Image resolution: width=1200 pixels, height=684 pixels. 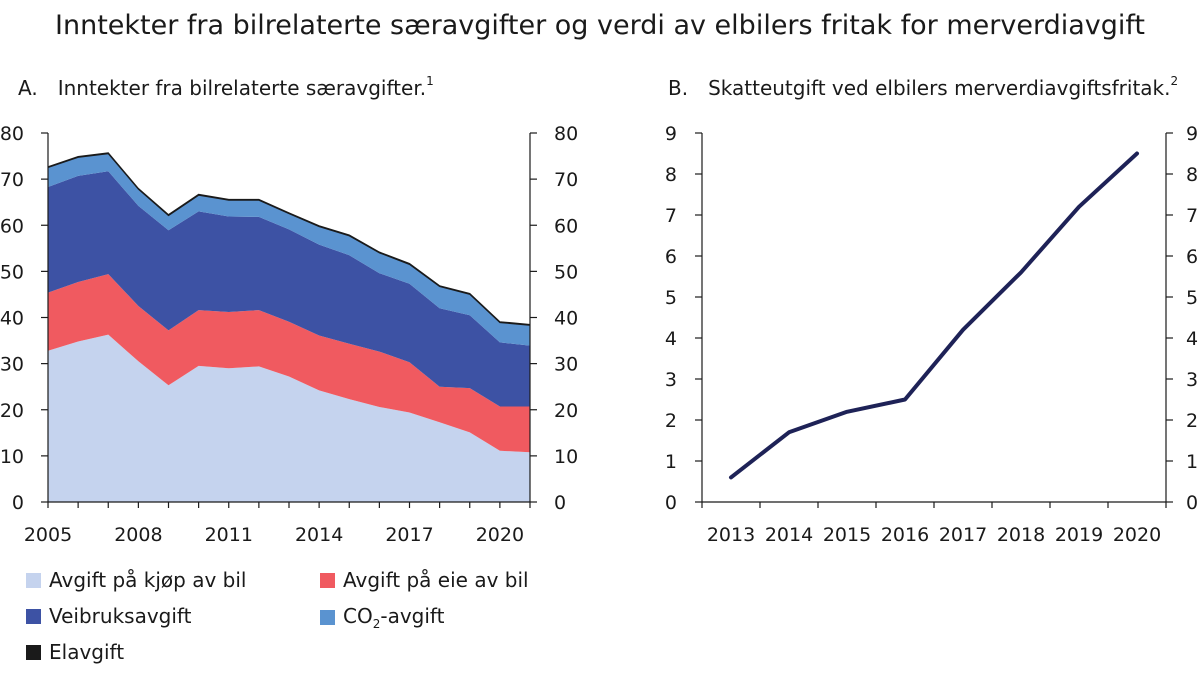 I want to click on area-vei, so click(x=289, y=289).